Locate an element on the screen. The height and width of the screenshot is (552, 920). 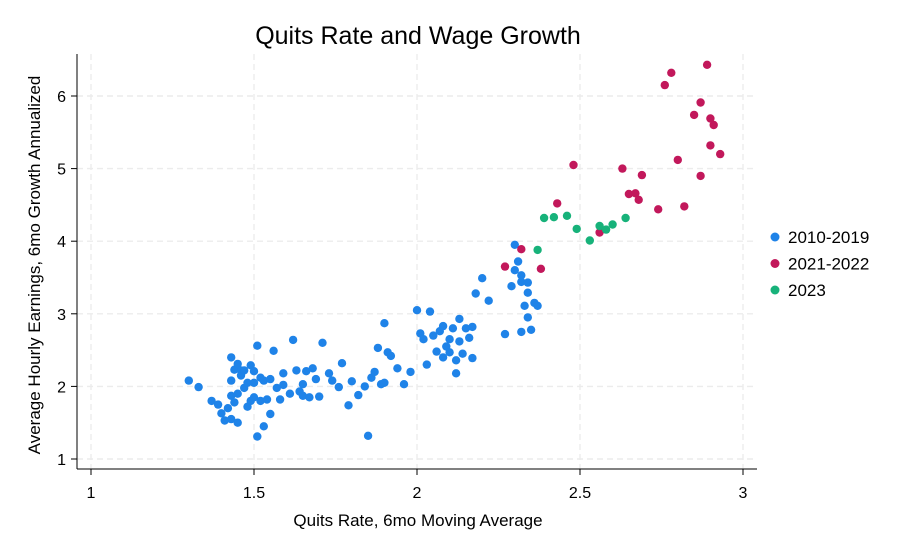
legend-marker-2010-2019 is located at coordinates (775, 237).